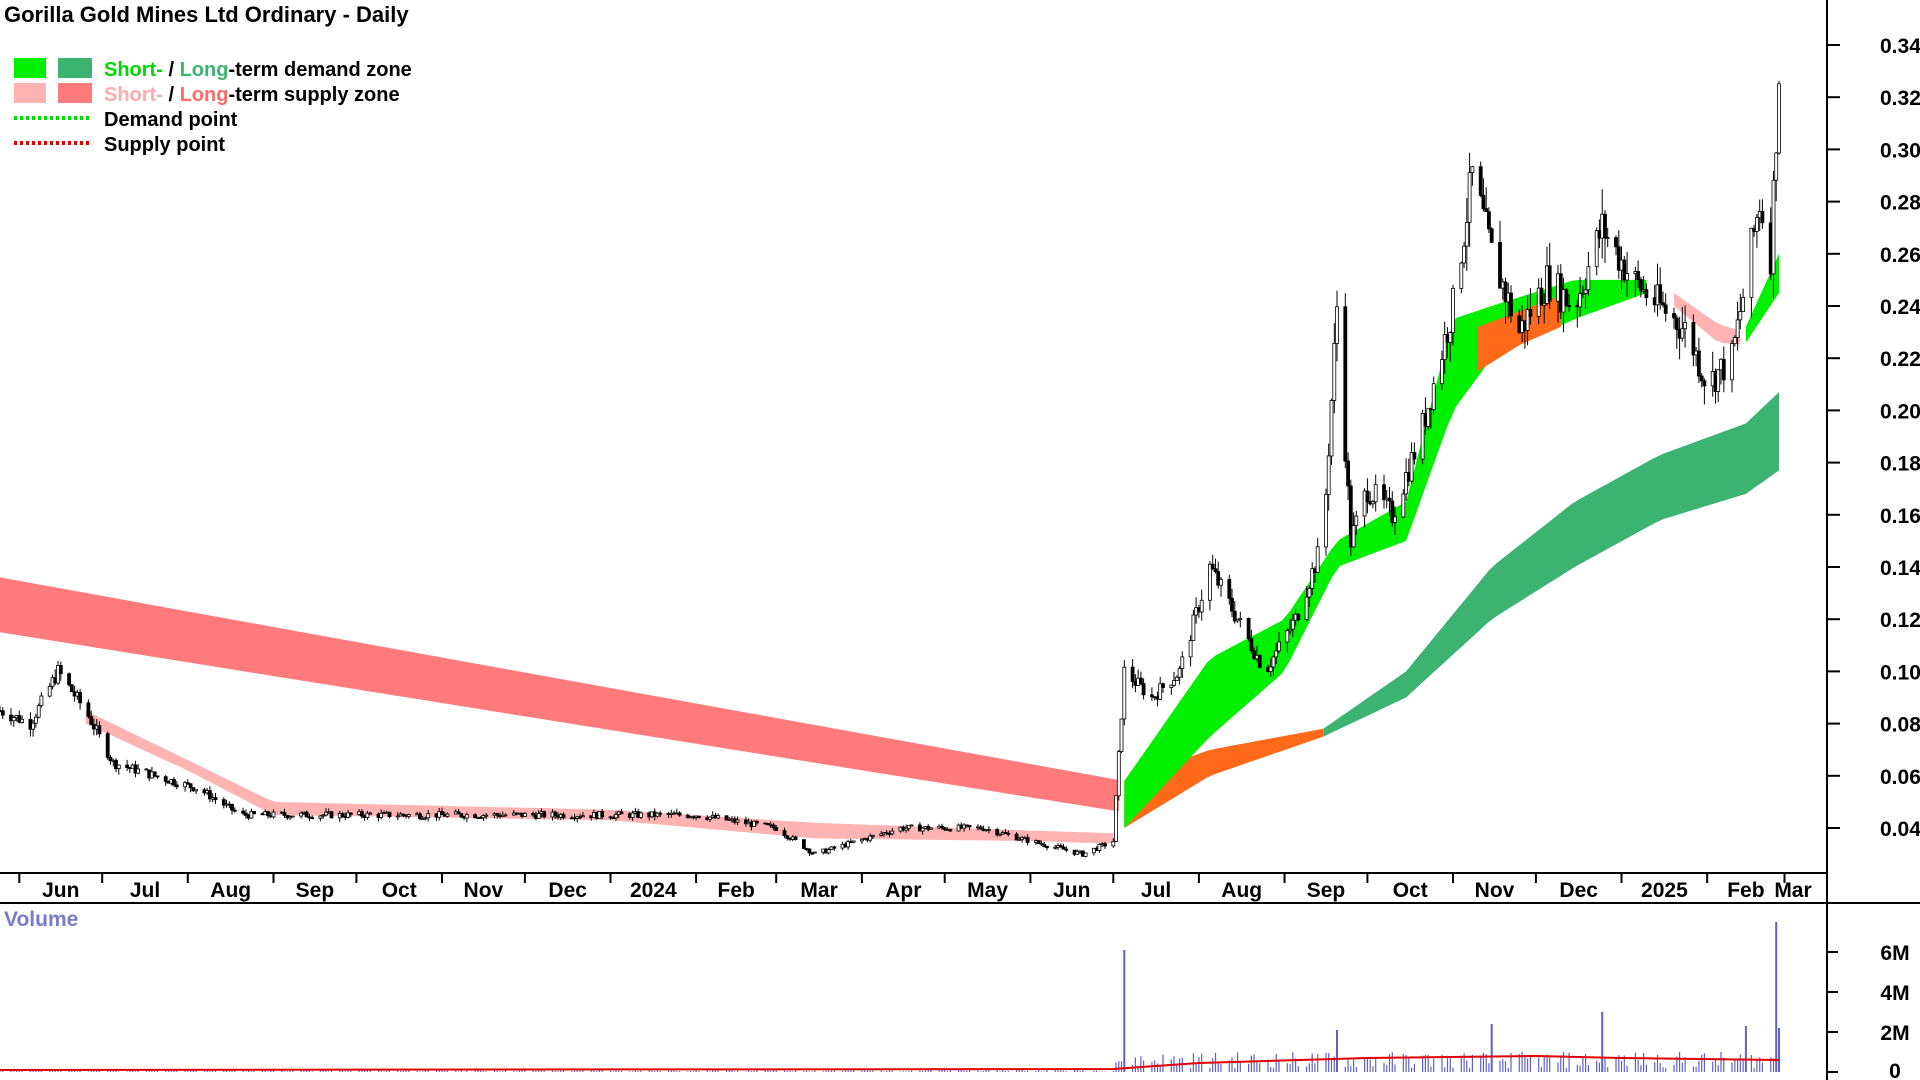 This screenshot has height=1080, width=1920. What do you see at coordinates (1900, 672) in the screenshot?
I see `y-tick-label: 0.10` at bounding box center [1900, 672].